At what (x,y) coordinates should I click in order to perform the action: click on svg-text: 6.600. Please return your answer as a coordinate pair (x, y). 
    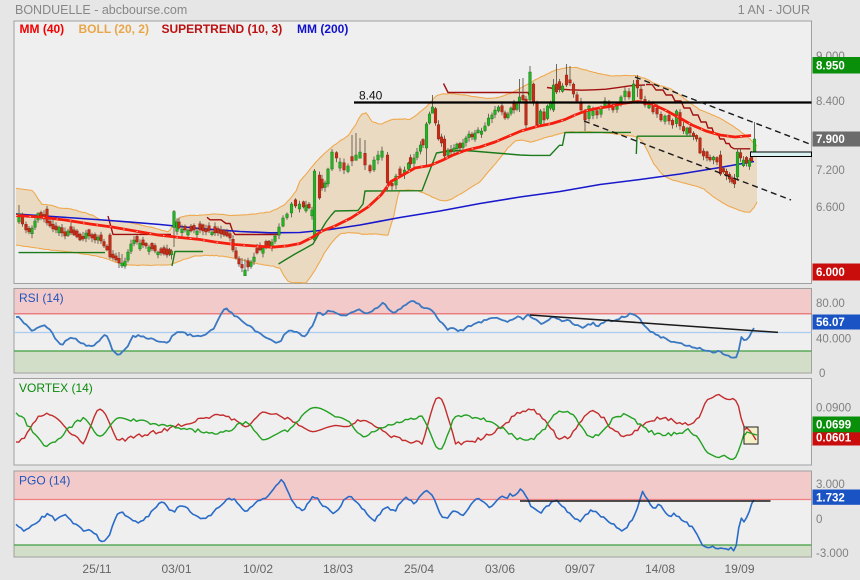
    Looking at the image, I should click on (830, 208).